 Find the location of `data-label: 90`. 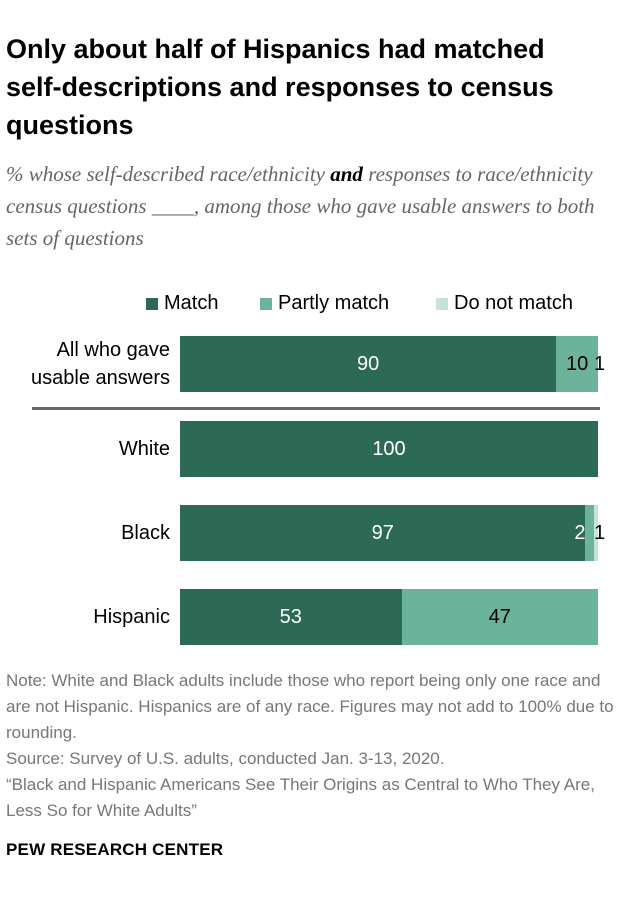

data-label: 90 is located at coordinates (368, 364).